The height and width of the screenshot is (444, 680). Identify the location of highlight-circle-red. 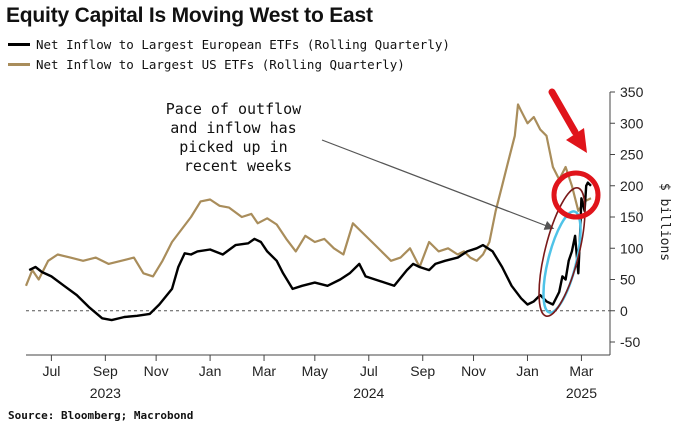
(576, 195).